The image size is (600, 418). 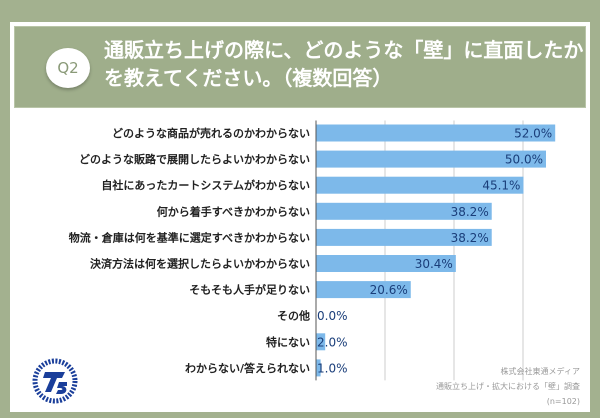 I want to click on value-label: 30.4%, so click(x=434, y=264).